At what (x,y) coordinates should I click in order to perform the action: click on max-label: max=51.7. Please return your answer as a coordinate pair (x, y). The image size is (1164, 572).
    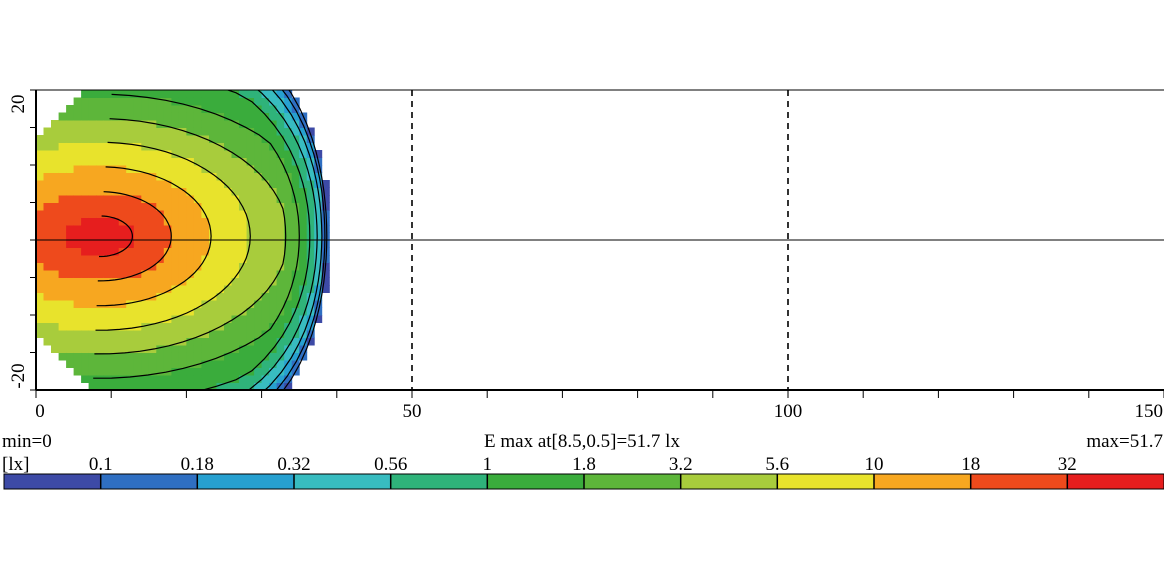
    Looking at the image, I should click on (1124, 441).